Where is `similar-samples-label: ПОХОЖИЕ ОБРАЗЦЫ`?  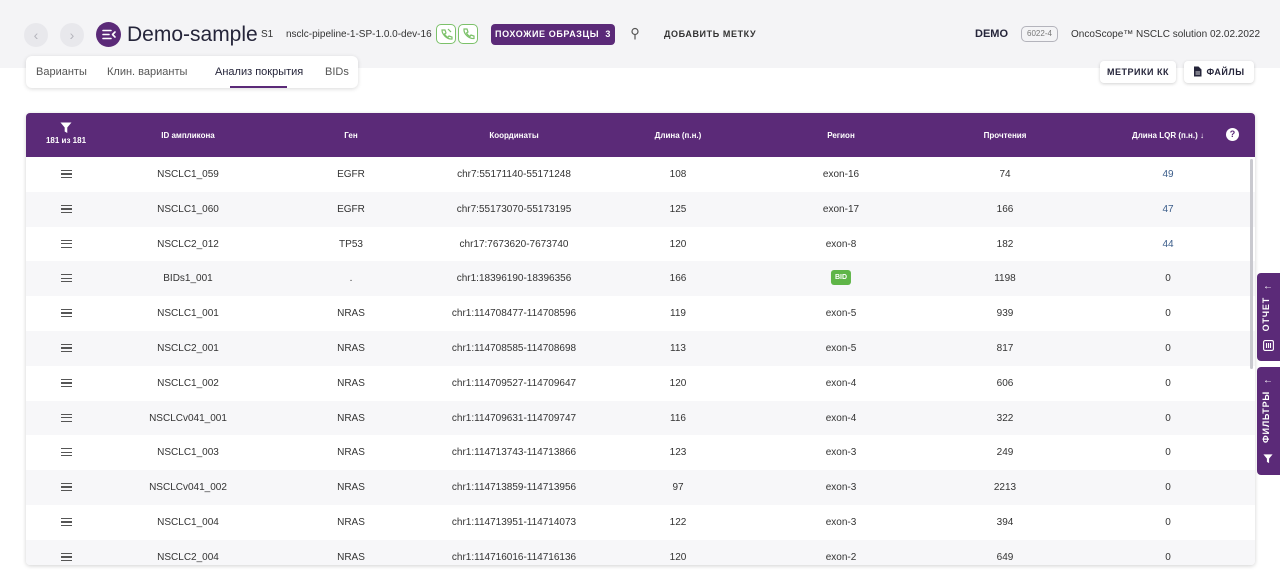 similar-samples-label: ПОХОЖИЕ ОБРАЗЦЫ is located at coordinates (547, 34).